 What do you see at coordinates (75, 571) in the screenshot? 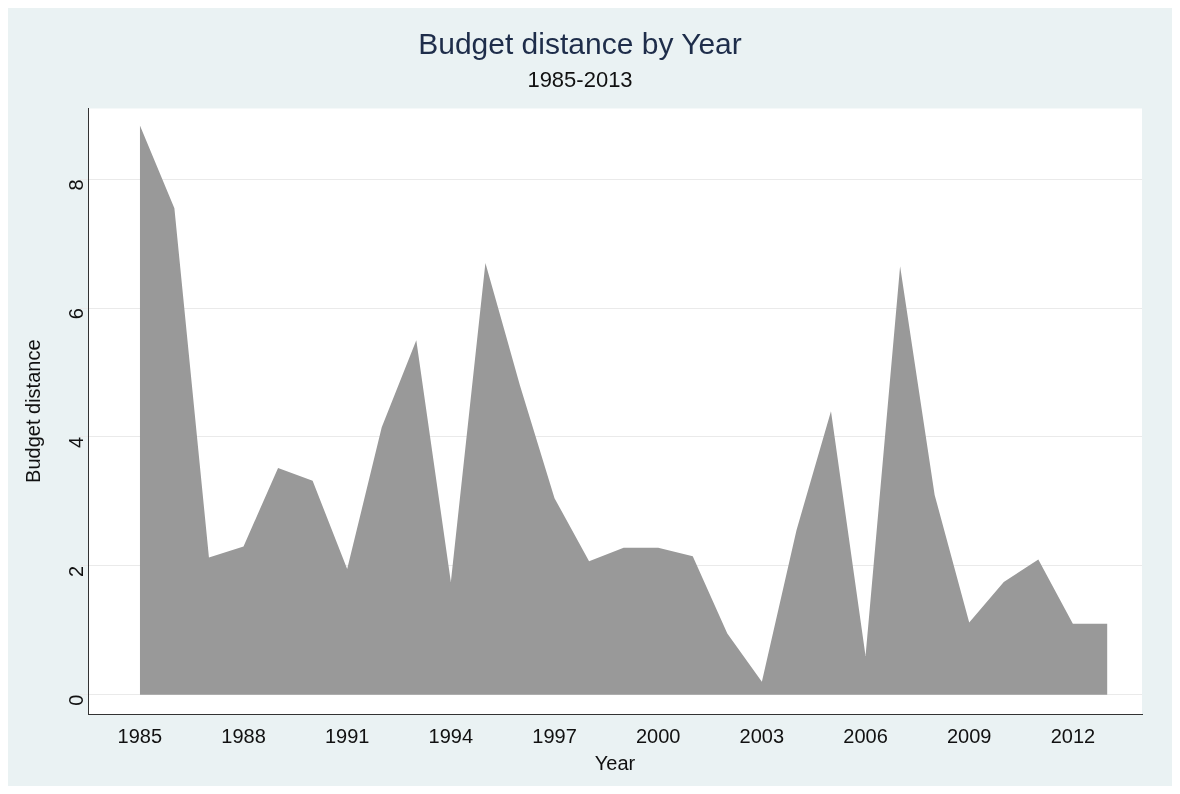
I see `y-tick-label: 2` at bounding box center [75, 571].